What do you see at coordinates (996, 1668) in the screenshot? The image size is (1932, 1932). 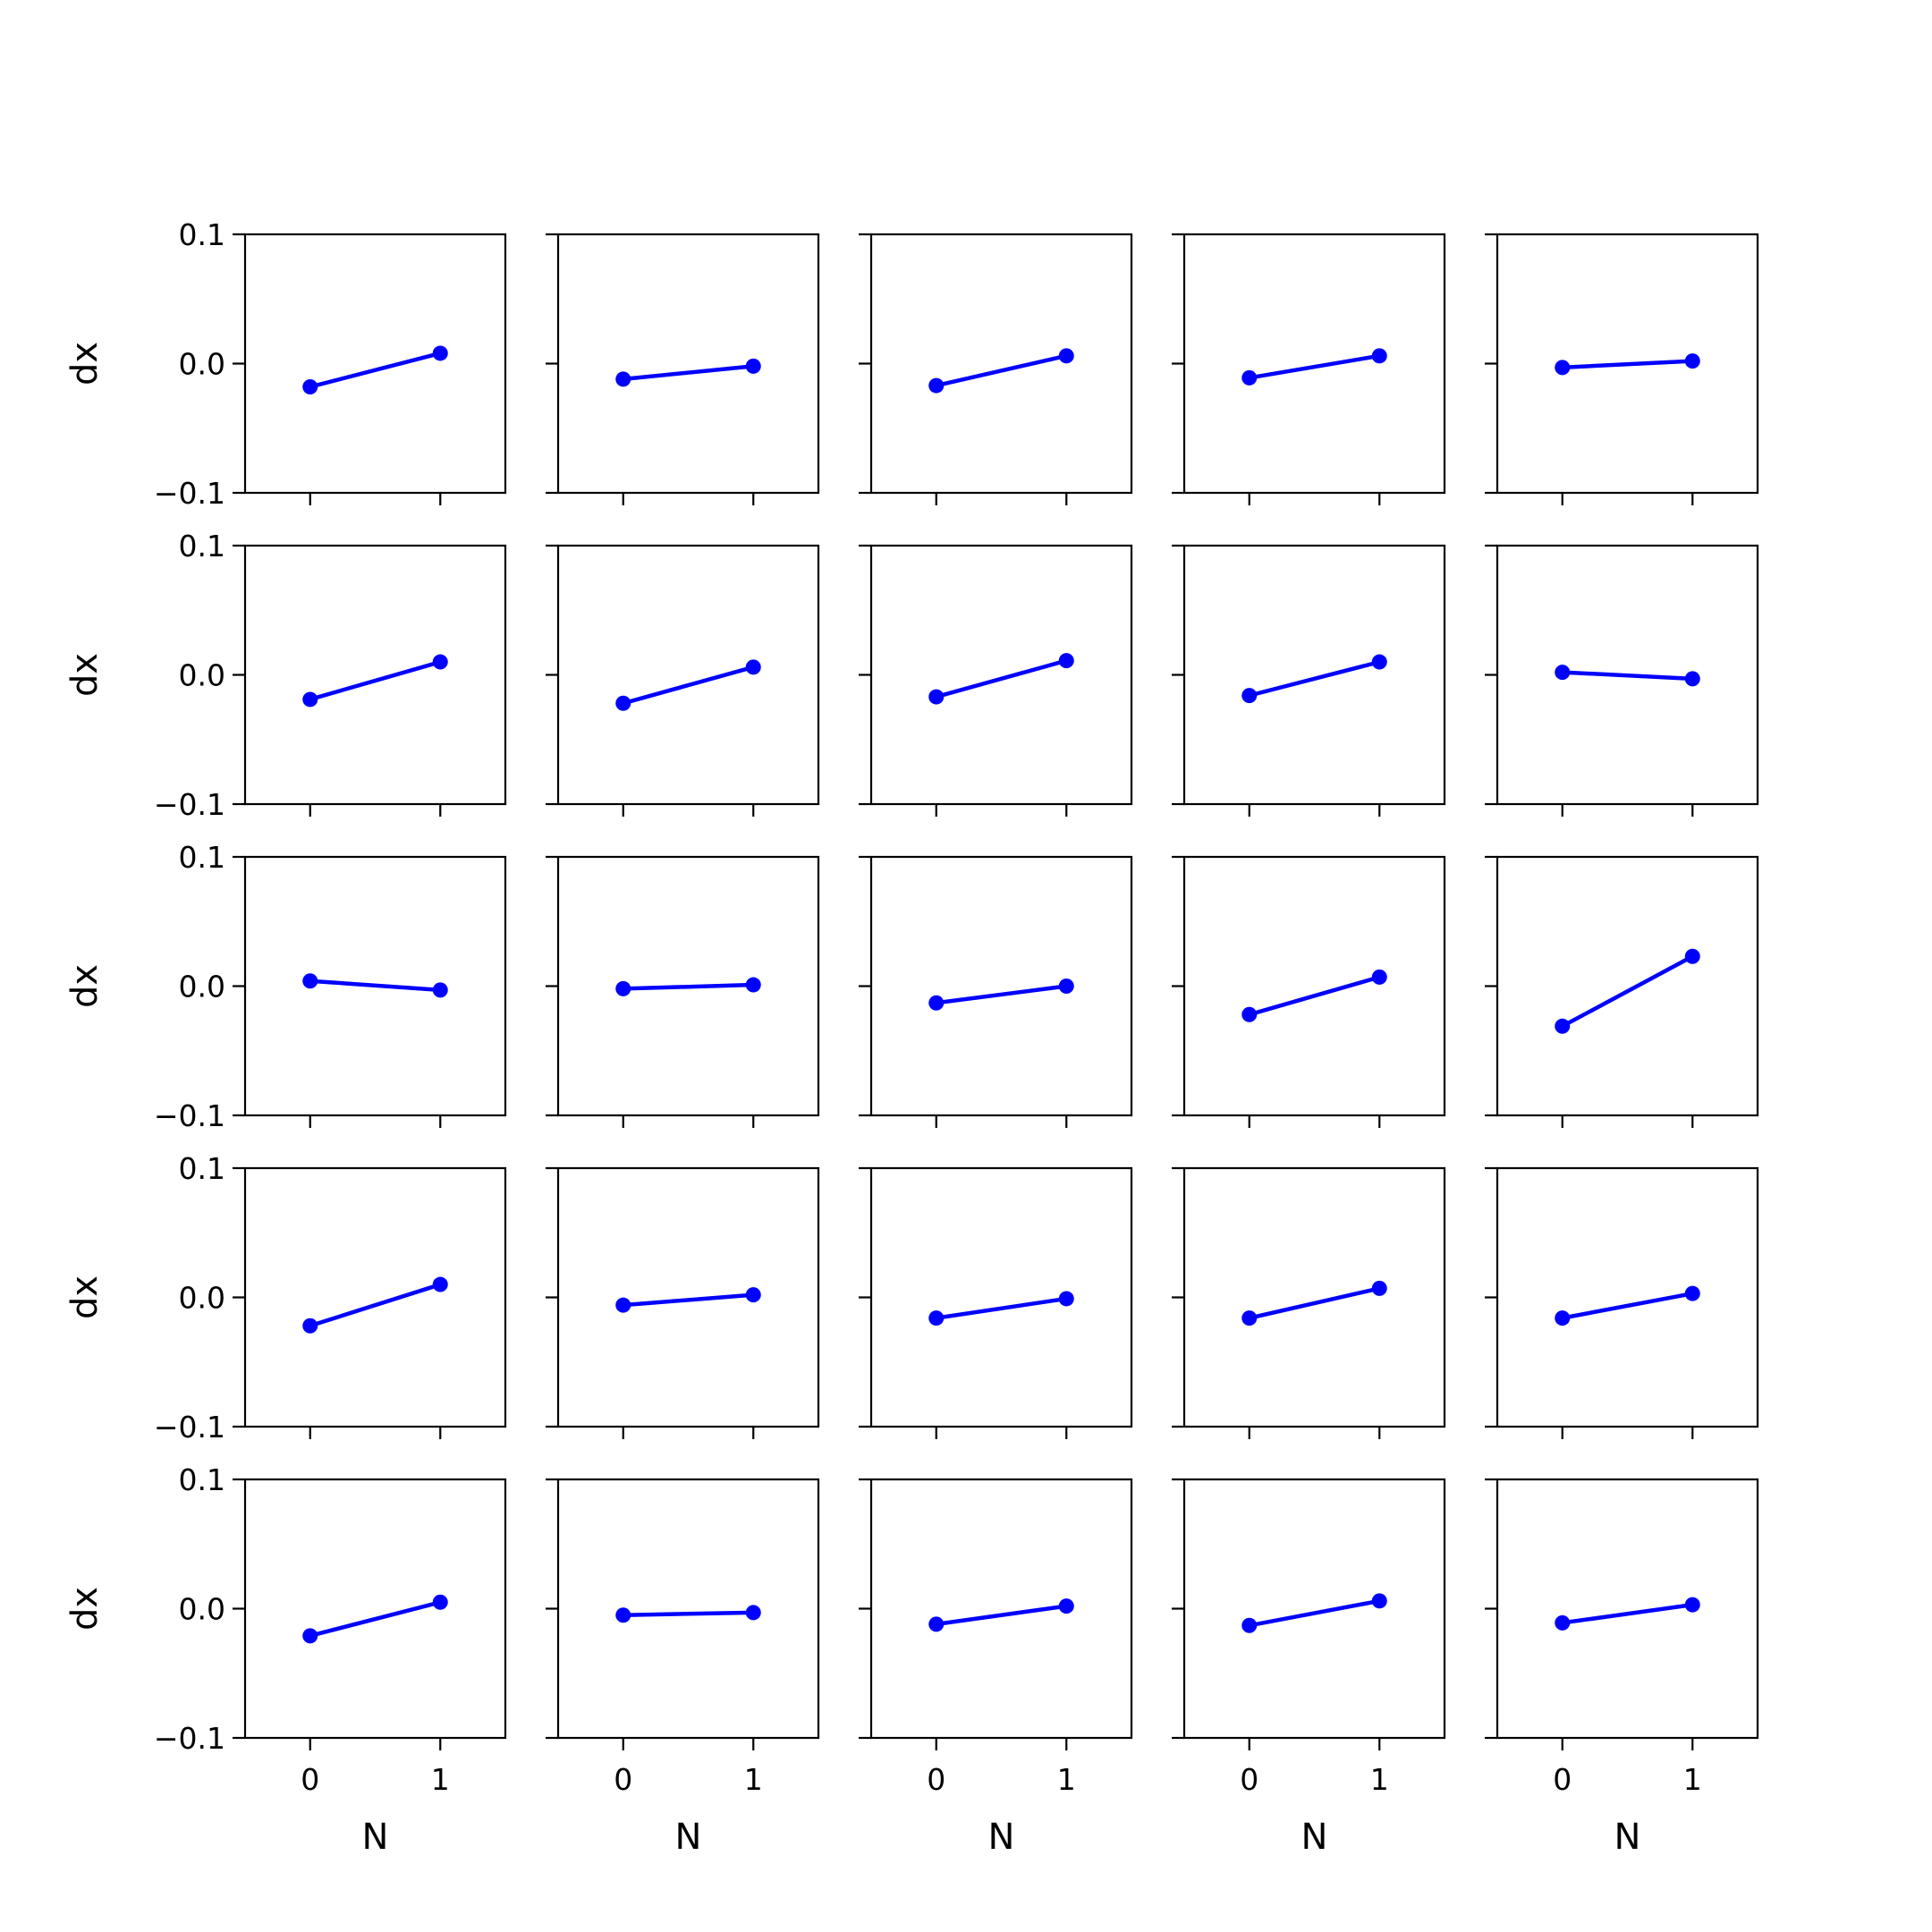 I see `subplot-r5-c3: 0 1 N` at bounding box center [996, 1668].